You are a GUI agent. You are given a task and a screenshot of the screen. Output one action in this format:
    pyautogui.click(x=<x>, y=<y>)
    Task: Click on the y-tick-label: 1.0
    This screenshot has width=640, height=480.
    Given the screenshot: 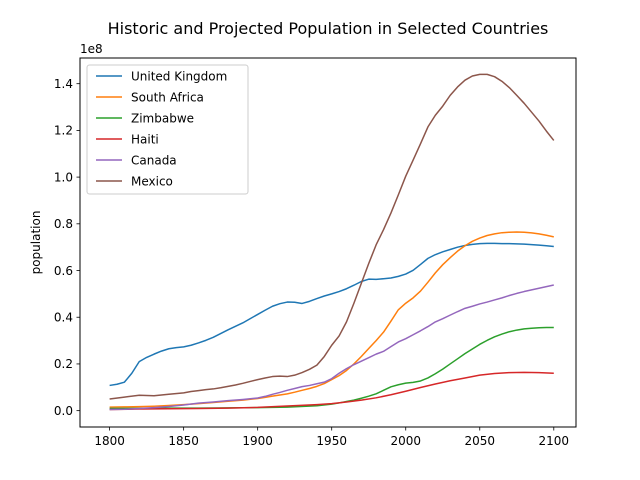 What is the action you would take?
    pyautogui.click(x=63, y=177)
    